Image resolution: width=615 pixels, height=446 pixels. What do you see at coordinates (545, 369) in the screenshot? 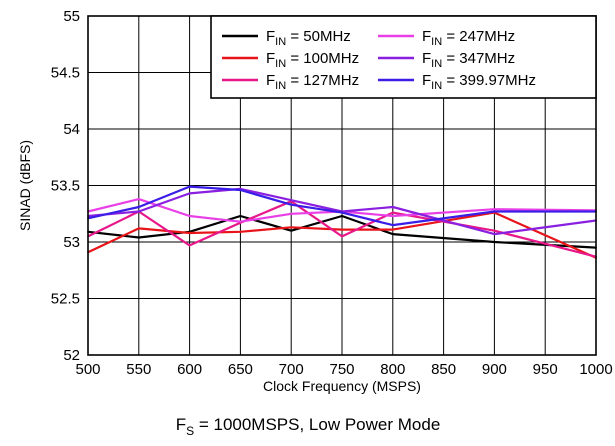
I see `x-tick-label: 950` at bounding box center [545, 369].